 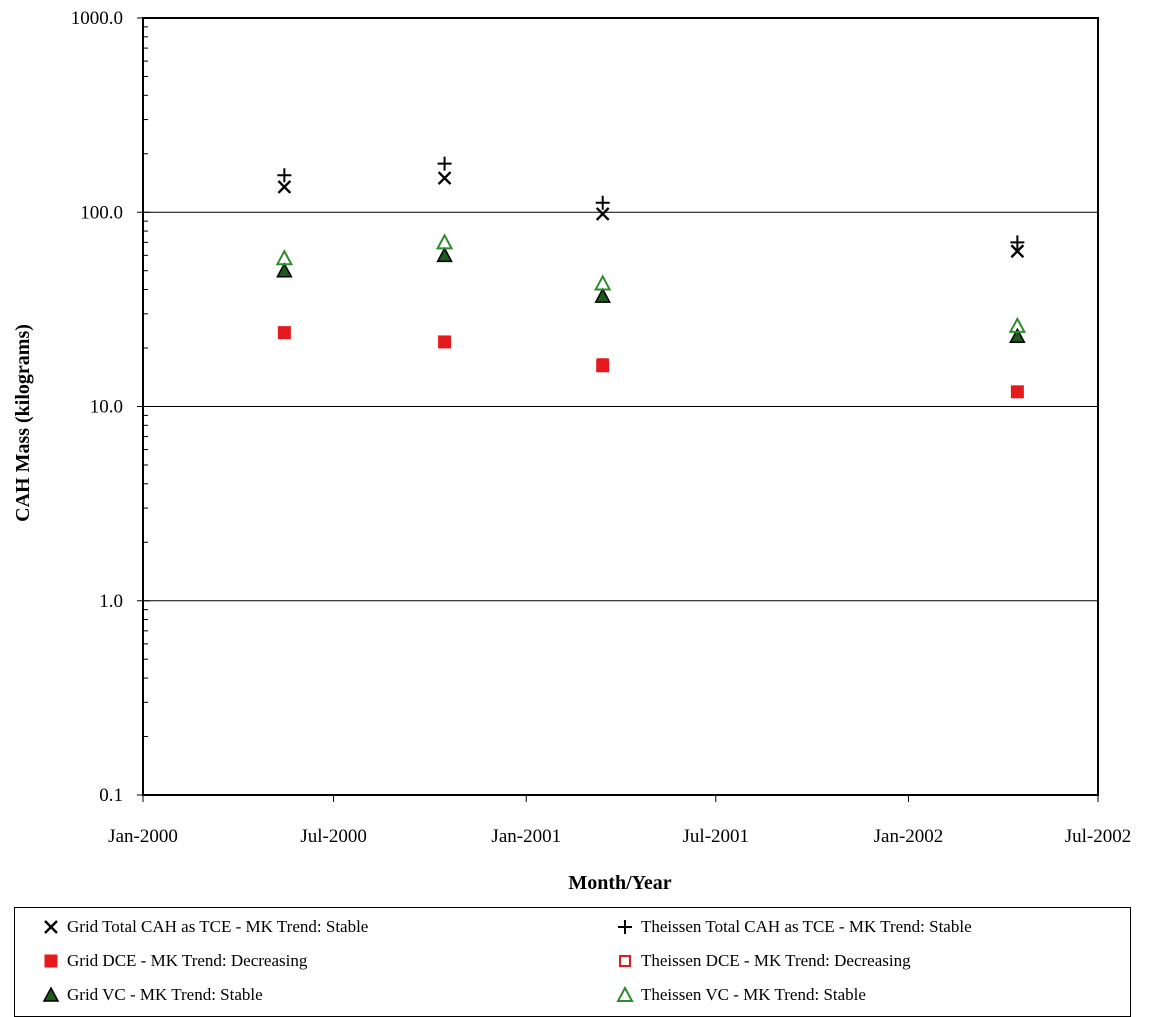 I want to click on y-tick-label: 1000.0, so click(x=97, y=18).